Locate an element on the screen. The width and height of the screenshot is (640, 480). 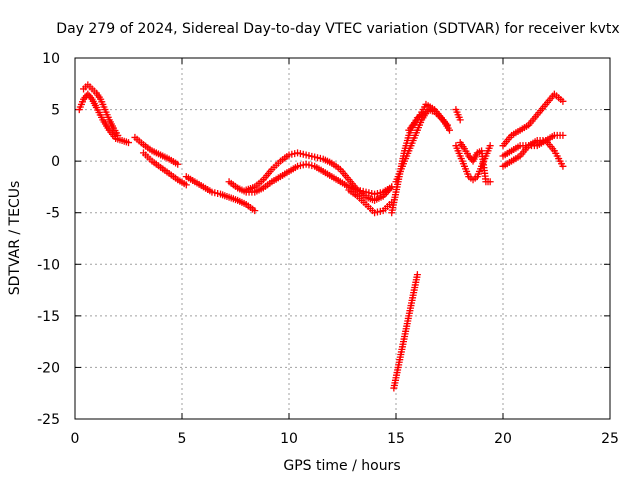
y-tick-label: -10 is located at coordinates (48, 265).